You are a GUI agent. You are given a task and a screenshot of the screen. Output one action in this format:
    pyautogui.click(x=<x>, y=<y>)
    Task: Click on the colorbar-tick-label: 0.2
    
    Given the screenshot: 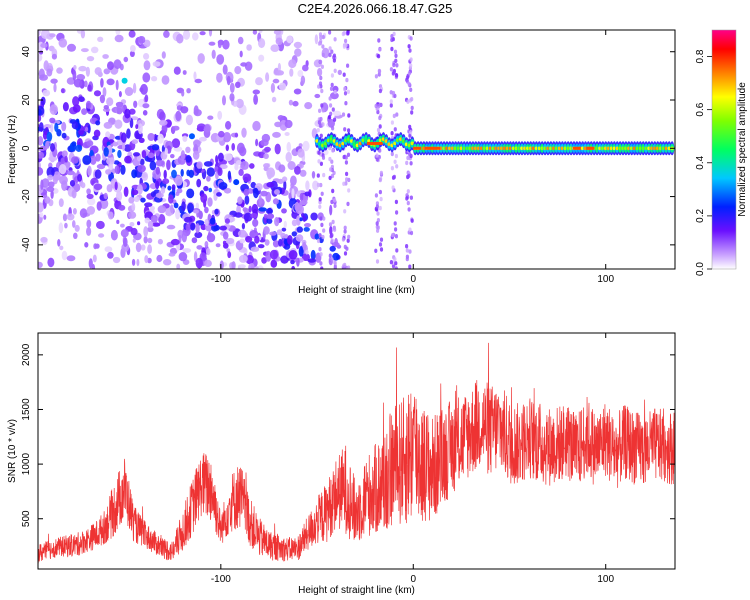 What is the action you would take?
    pyautogui.click(x=700, y=216)
    